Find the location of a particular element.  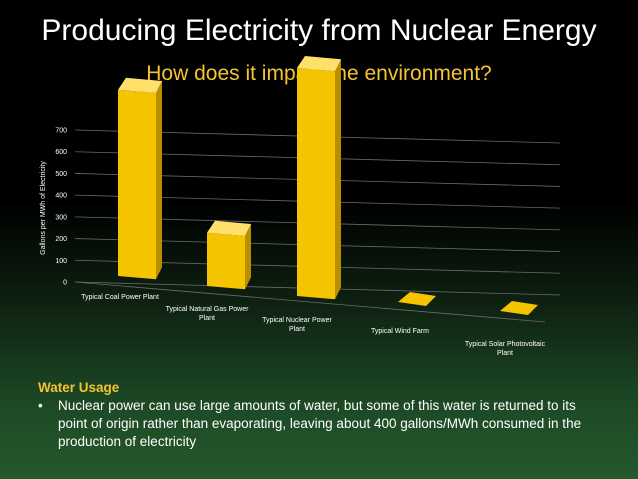

y-tick-label: 0 is located at coordinates (65, 283).